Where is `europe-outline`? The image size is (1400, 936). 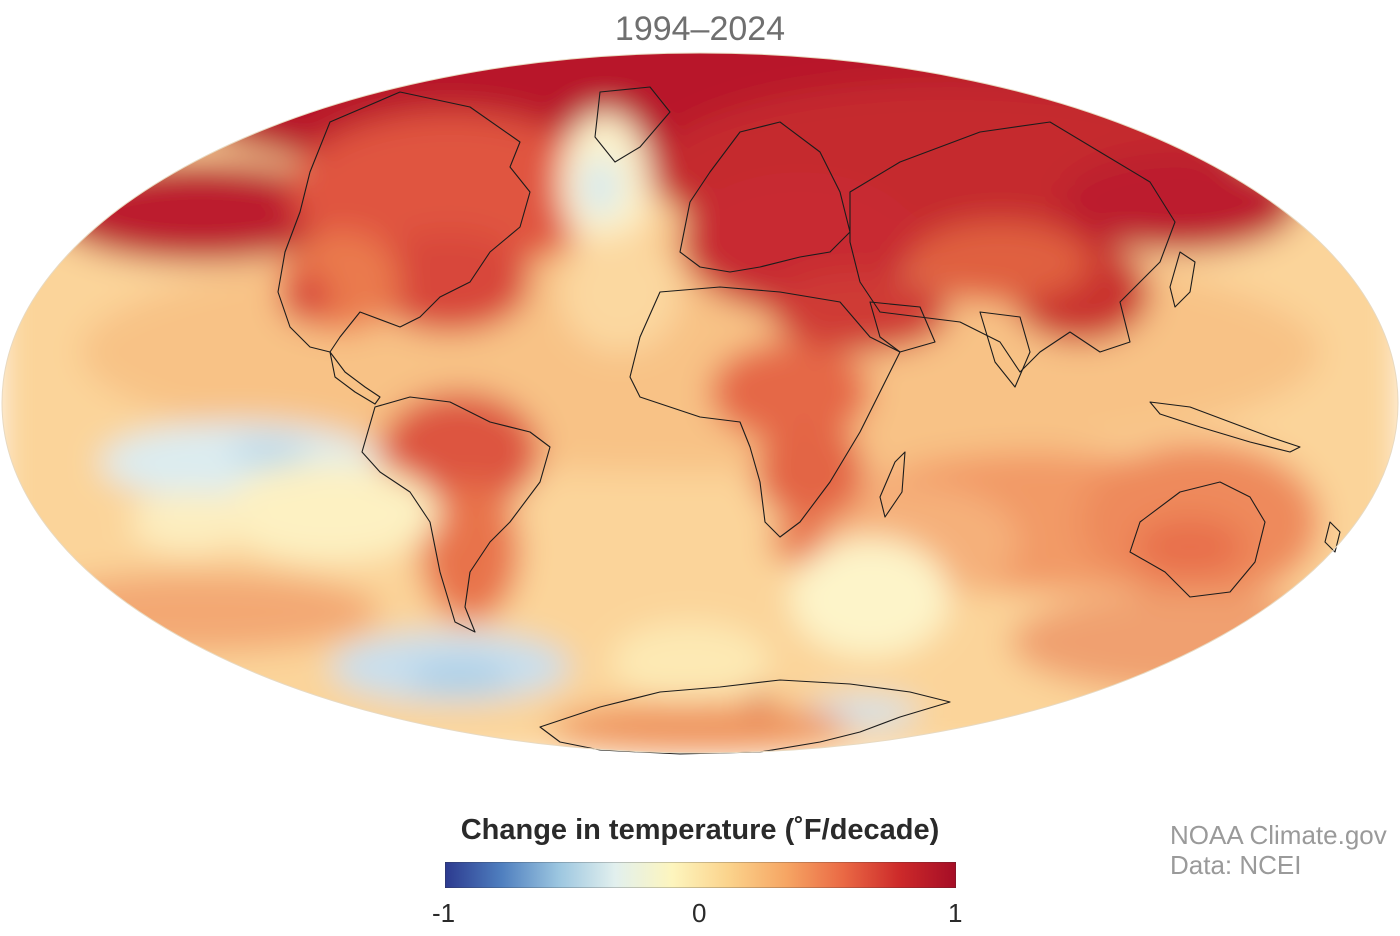
europe-outline is located at coordinates (765, 197).